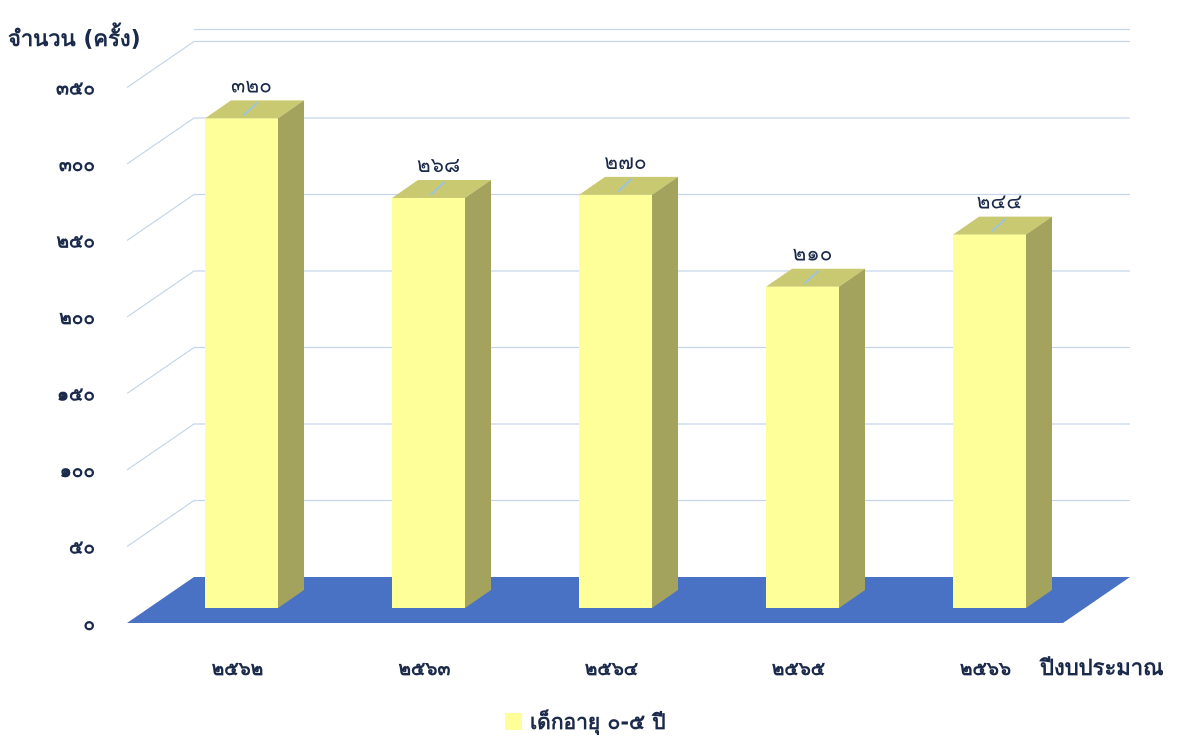  Describe the element at coordinates (625, 162) in the screenshot. I see `data-label: ๒๗๐` at that location.